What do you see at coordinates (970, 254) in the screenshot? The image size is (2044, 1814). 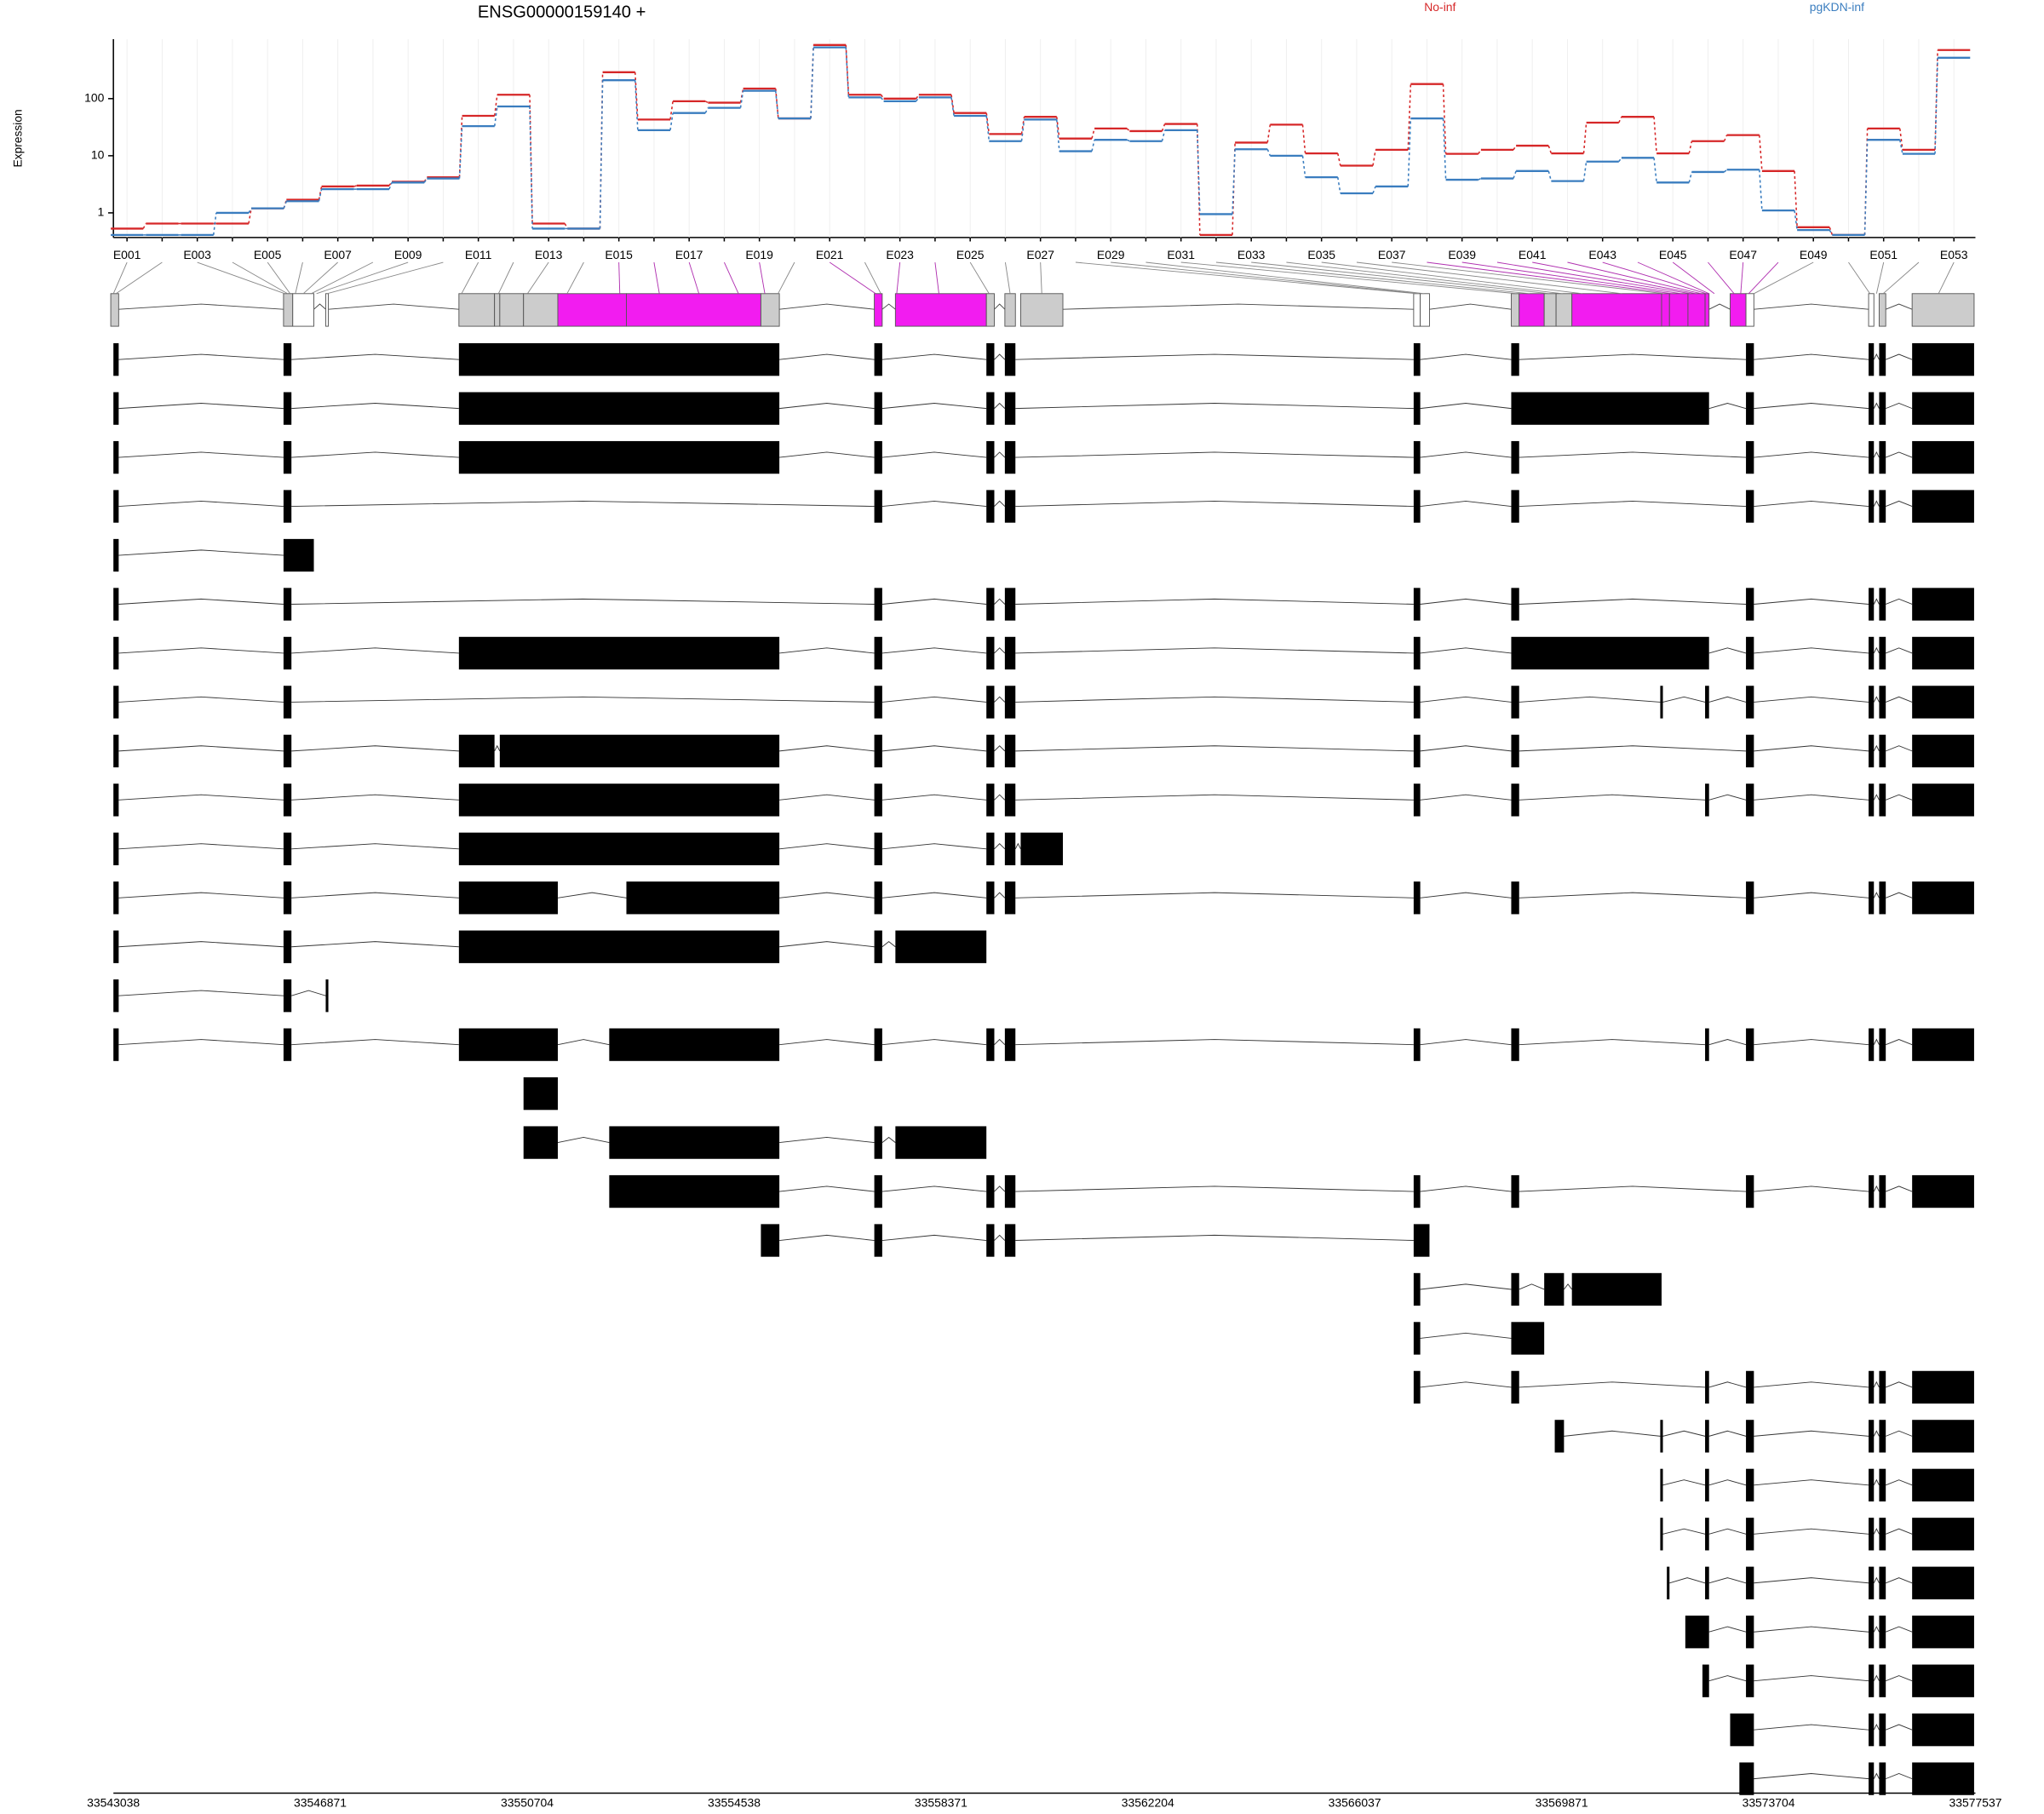 I see `x-tick-label: E025` at bounding box center [970, 254].